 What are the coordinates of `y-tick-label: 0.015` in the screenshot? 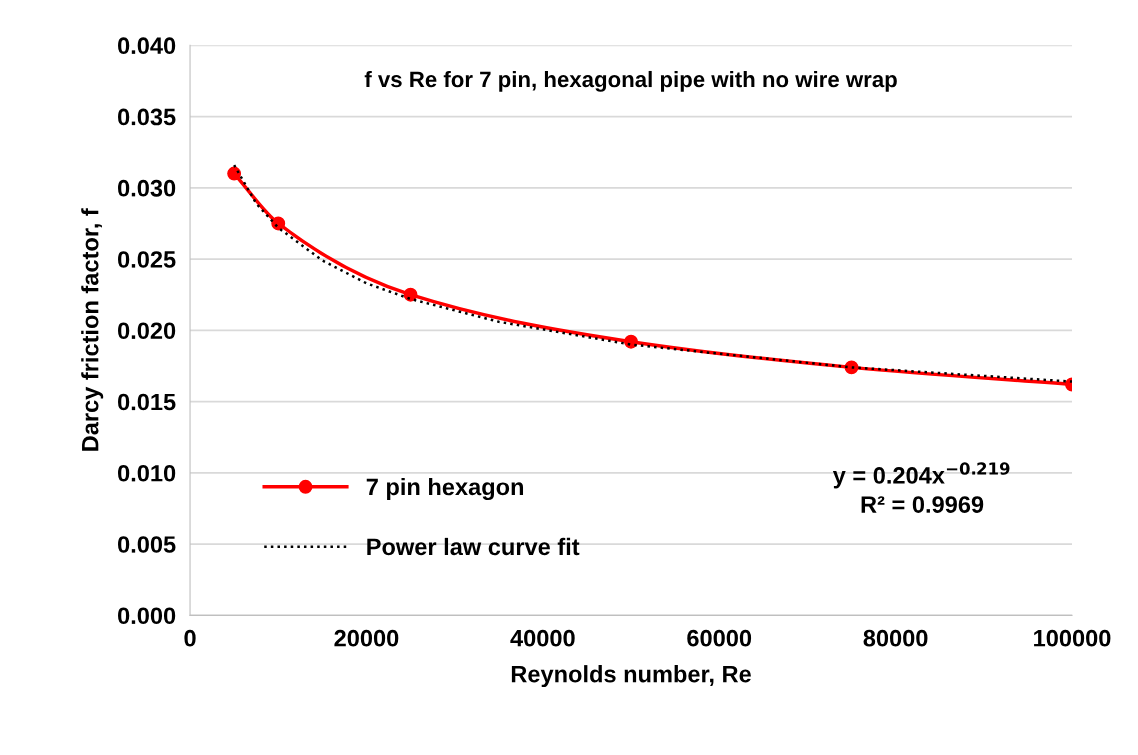 It's located at (147, 402).